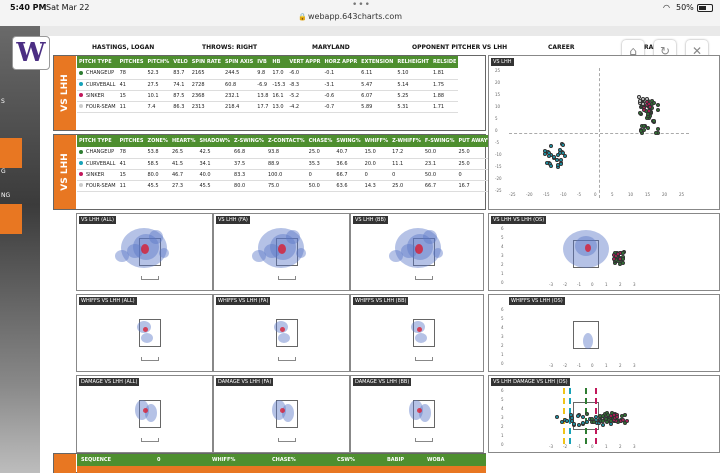  What do you see at coordinates (215, 164) in the screenshot?
I see `table-cell: 34.1` at bounding box center [215, 164].